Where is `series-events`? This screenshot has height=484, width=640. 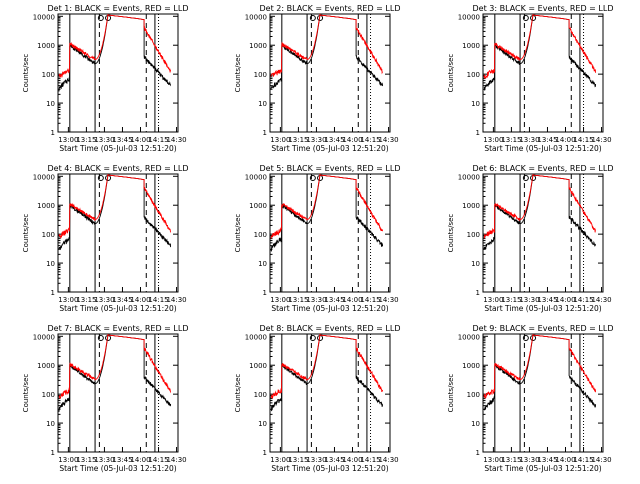
series-events is located at coordinates (327, 212).